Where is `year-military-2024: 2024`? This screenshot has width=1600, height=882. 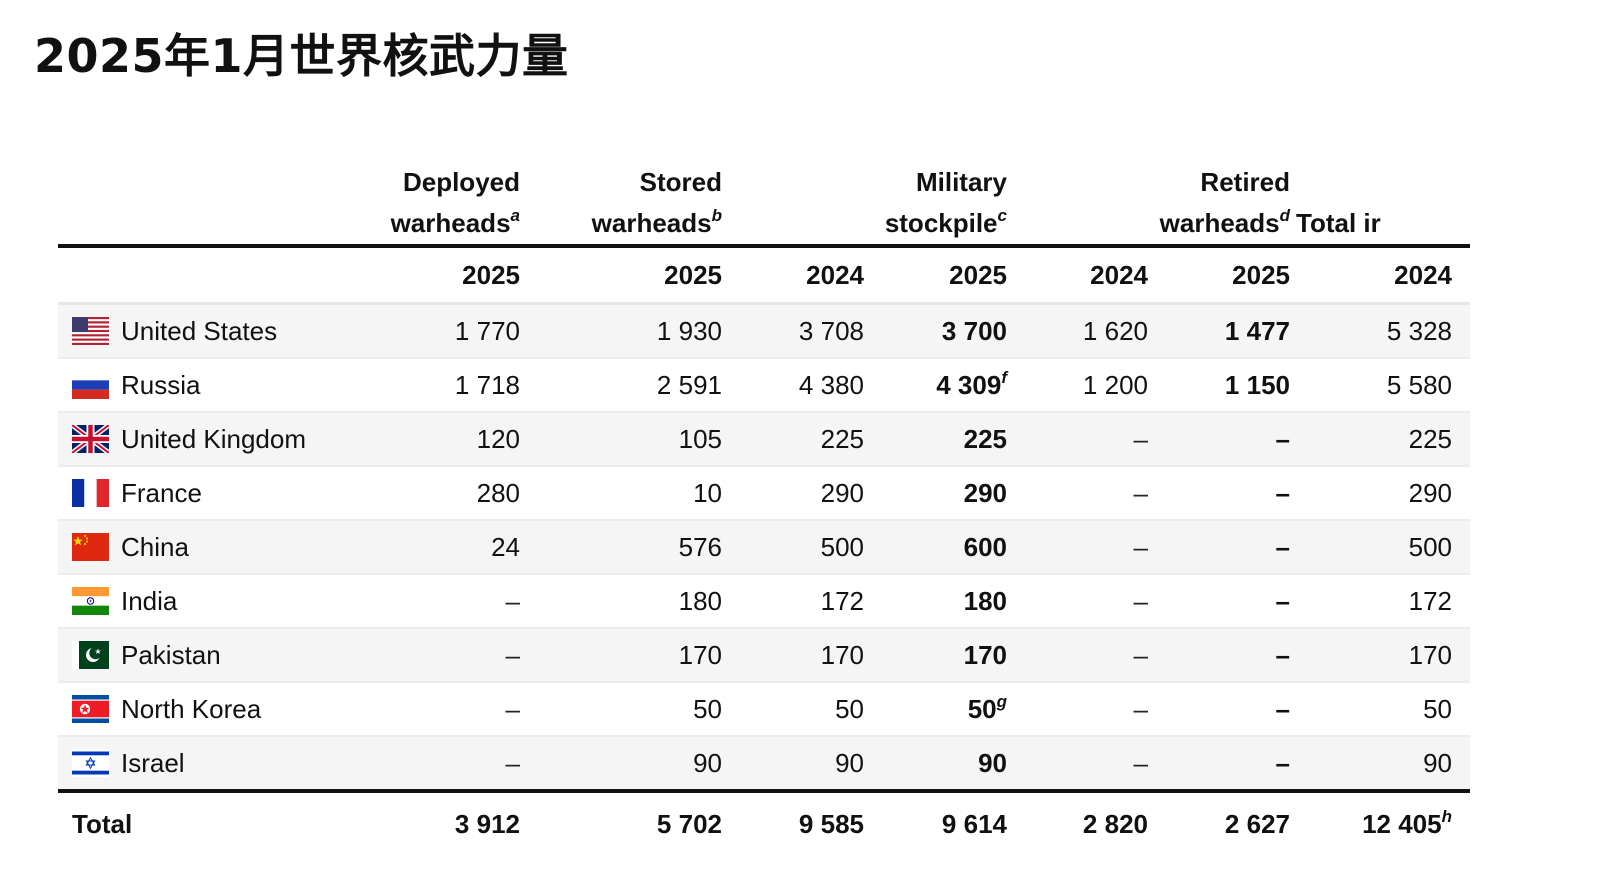
year-military-2024: 2024 is located at coordinates (793, 275).